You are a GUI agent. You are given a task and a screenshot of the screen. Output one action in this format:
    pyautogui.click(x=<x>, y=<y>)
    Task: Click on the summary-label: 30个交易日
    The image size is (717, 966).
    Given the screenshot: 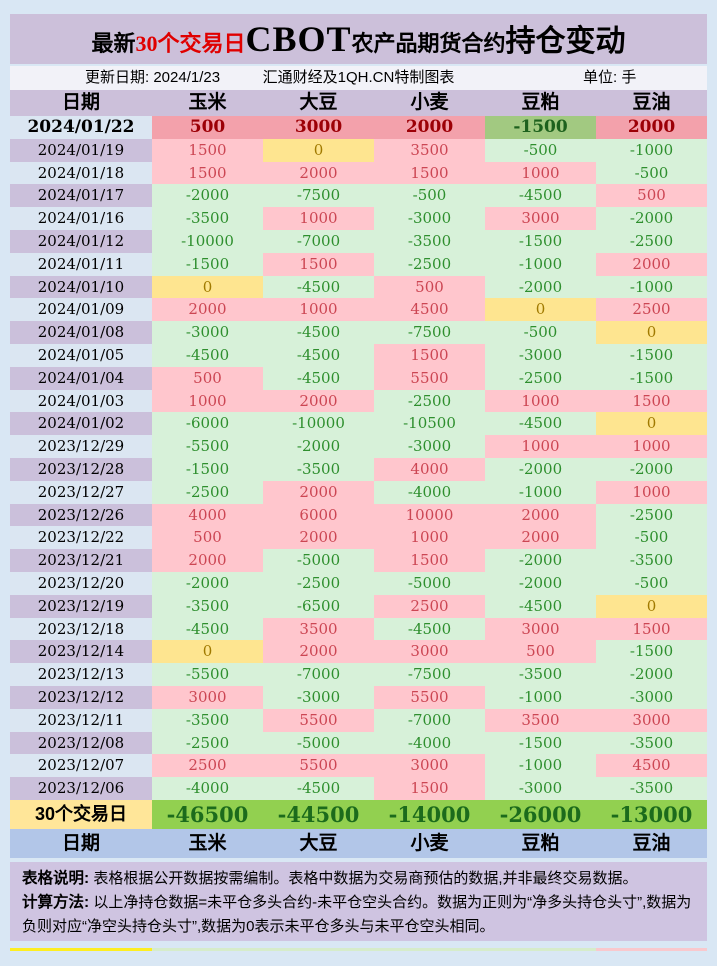 What is the action you would take?
    pyautogui.click(x=81, y=814)
    